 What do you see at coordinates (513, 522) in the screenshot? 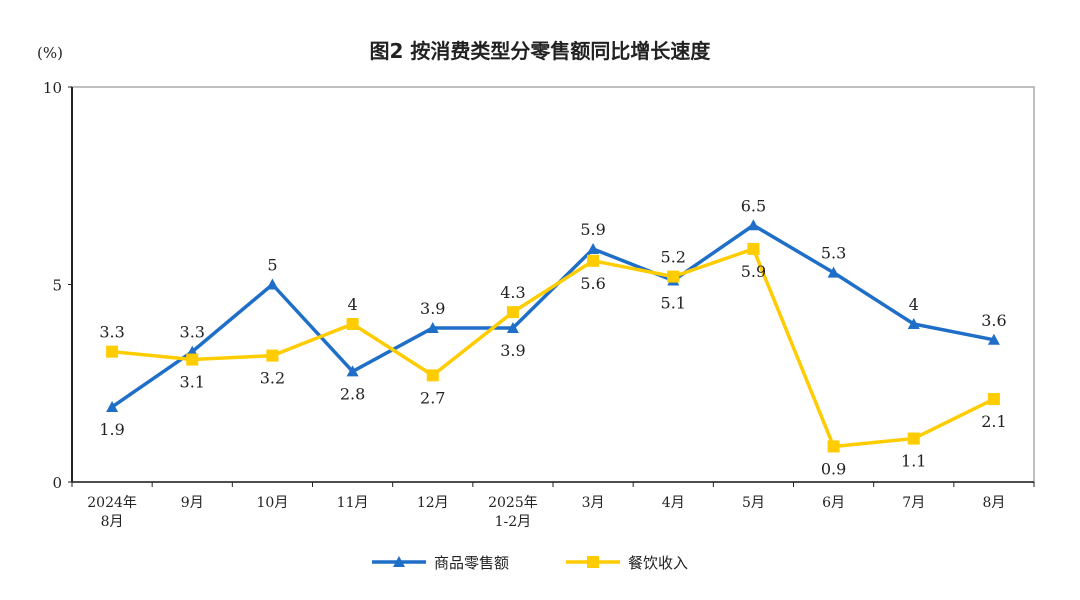
I see `x-tick-label: 1-2月` at bounding box center [513, 522].